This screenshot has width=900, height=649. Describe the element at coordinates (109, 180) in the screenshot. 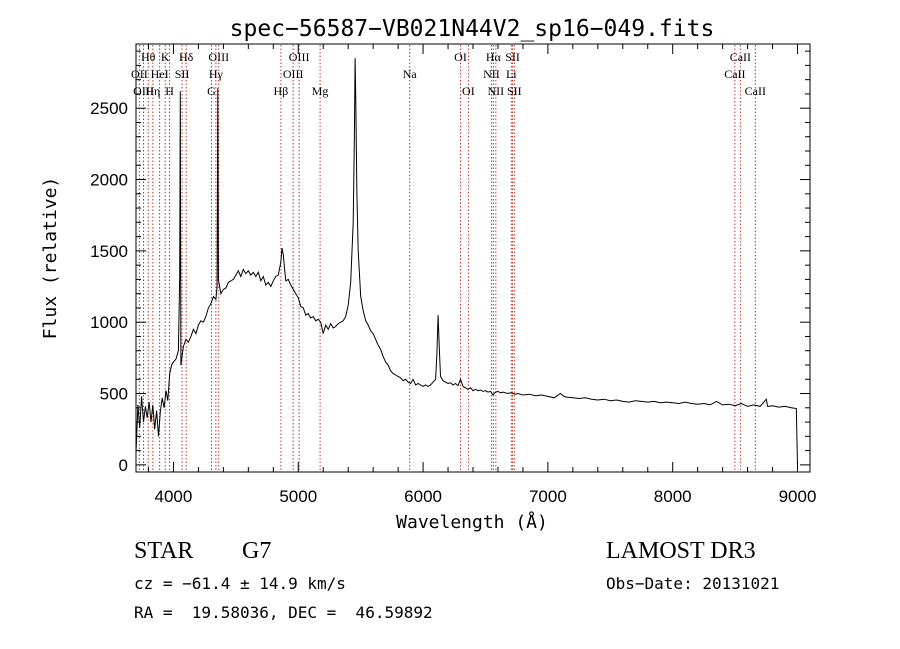

I see `y-tick-label: 2000` at that location.